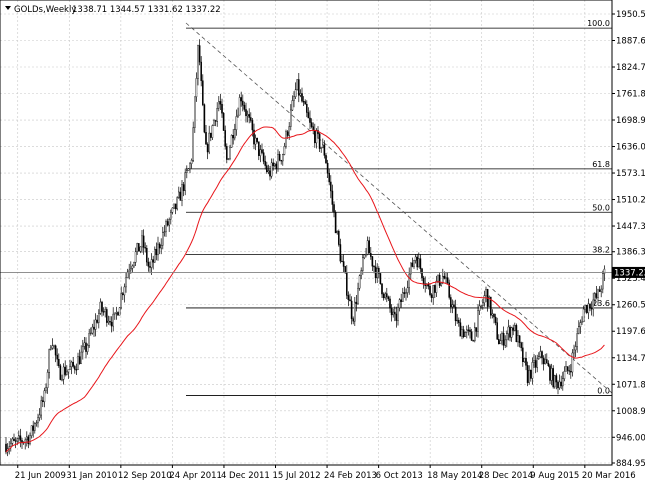 The image size is (645, 483). What do you see at coordinates (40, 476) in the screenshot?
I see `time-axis-label: 21 Jun 2009` at bounding box center [40, 476].